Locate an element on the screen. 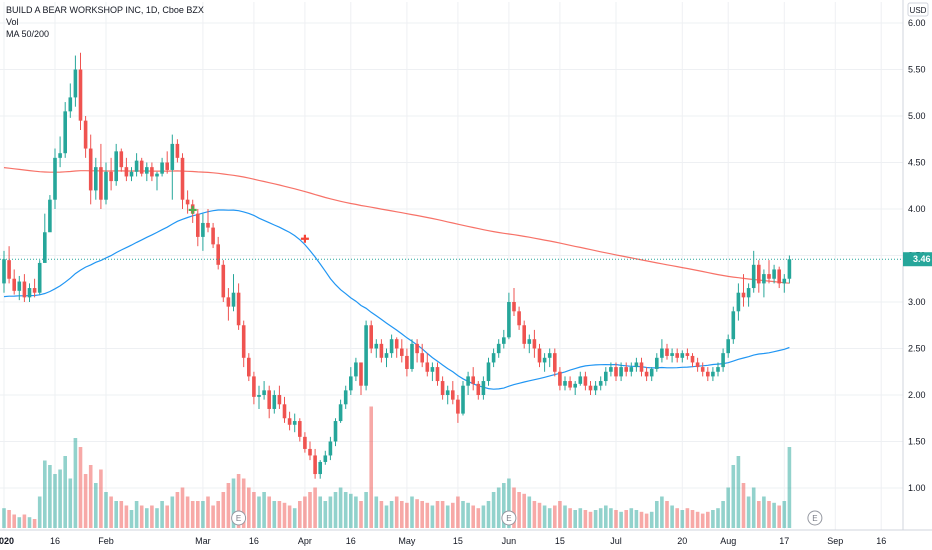 This screenshot has width=932, height=550. currency-label: USD is located at coordinates (918, 10).